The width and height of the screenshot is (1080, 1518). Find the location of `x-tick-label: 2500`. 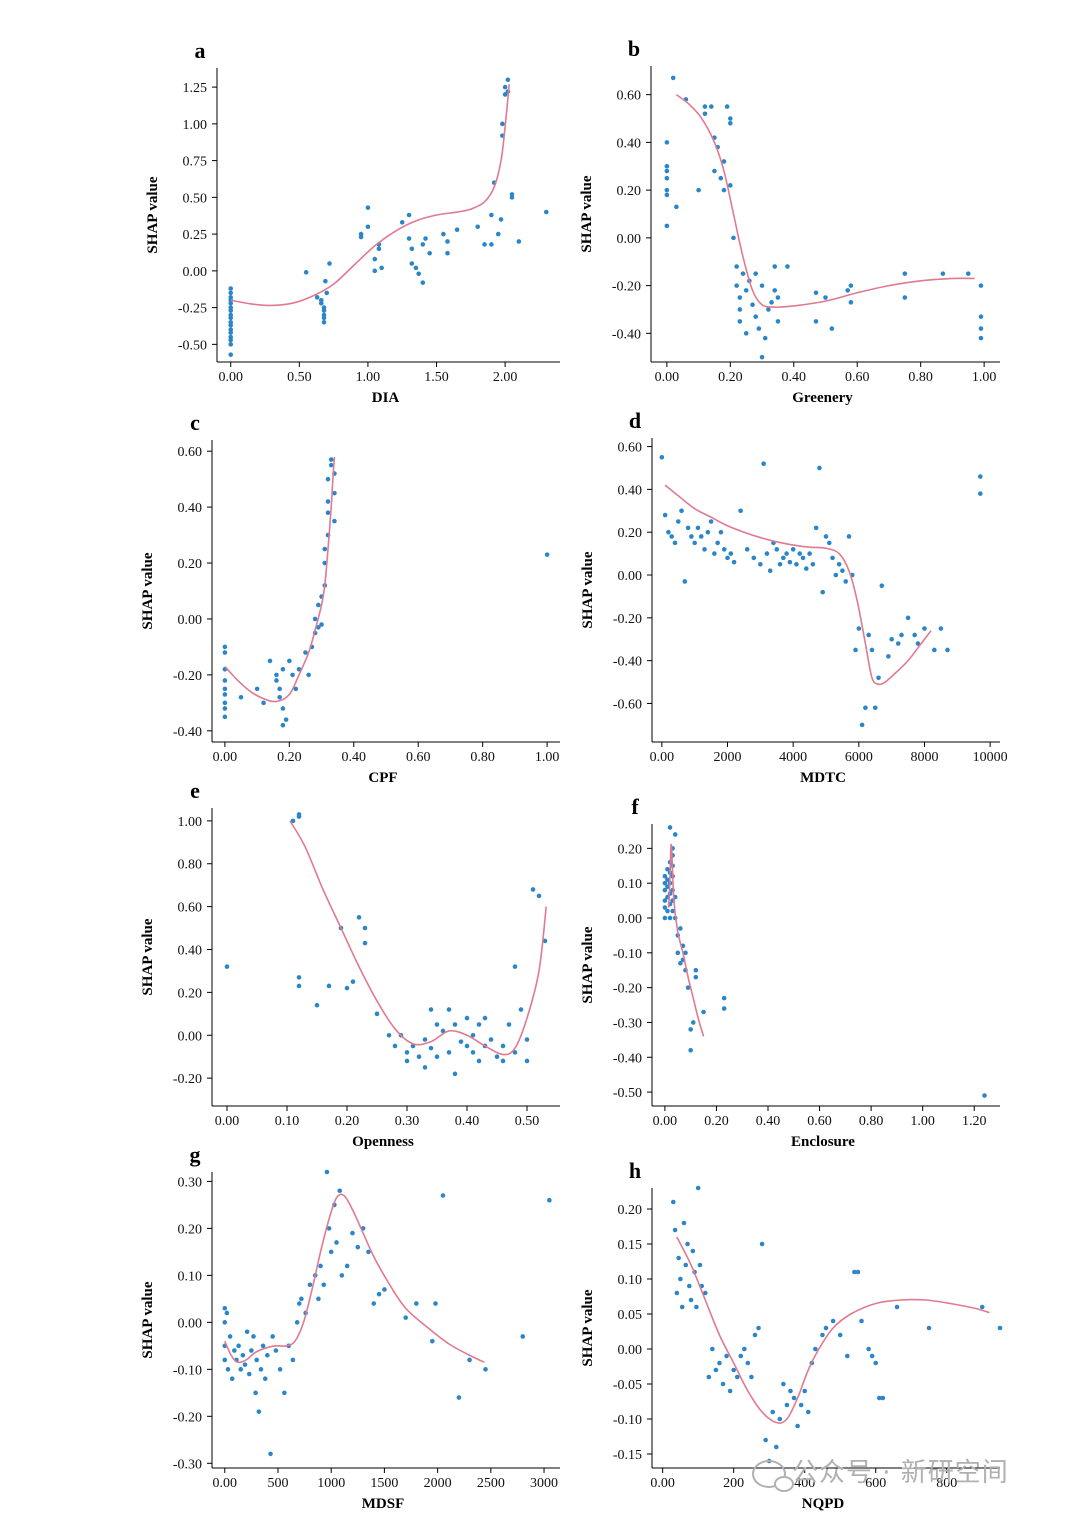

x-tick-label: 2500 is located at coordinates (491, 1483).